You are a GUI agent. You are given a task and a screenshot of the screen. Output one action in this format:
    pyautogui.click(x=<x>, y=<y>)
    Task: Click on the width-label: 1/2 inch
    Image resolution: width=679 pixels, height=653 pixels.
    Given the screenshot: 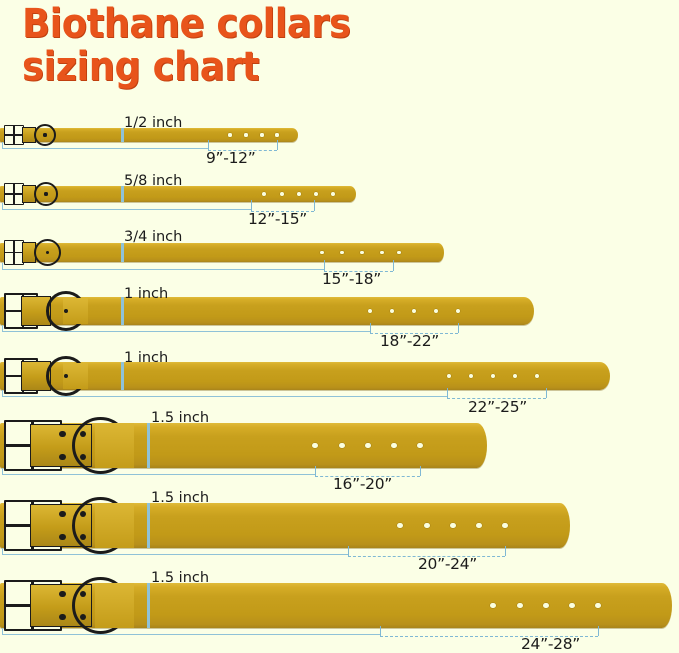 What is the action you would take?
    pyautogui.click(x=153, y=123)
    